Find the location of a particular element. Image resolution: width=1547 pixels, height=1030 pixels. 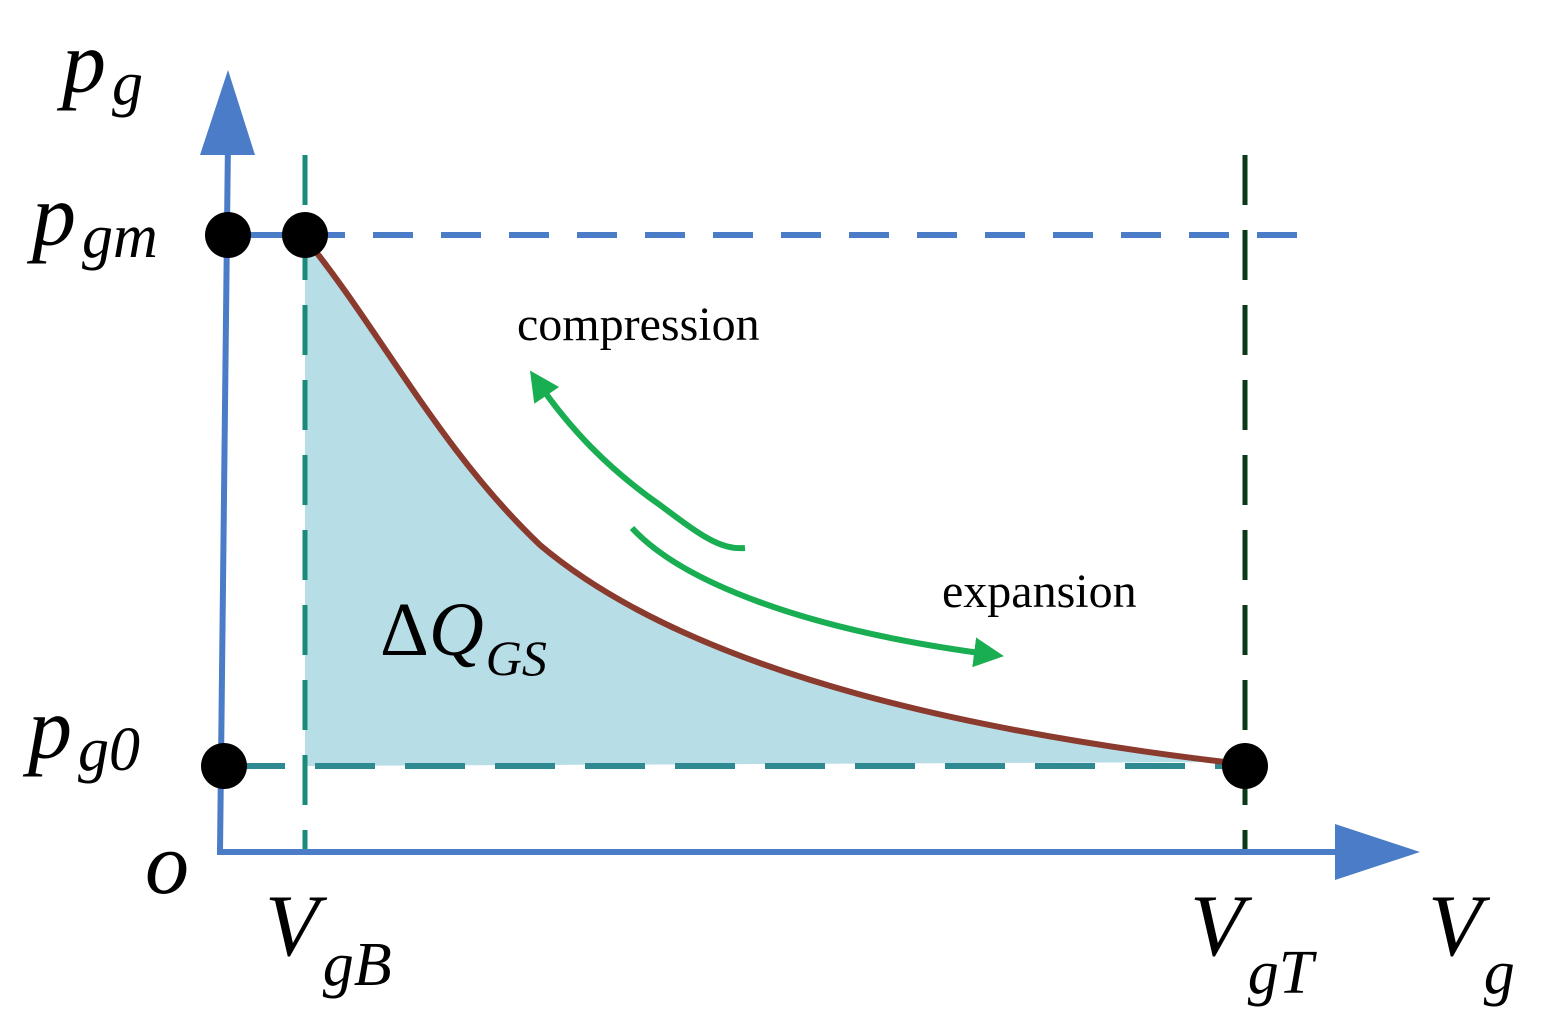

y-axis-label: pg is located at coordinates (99, 66).